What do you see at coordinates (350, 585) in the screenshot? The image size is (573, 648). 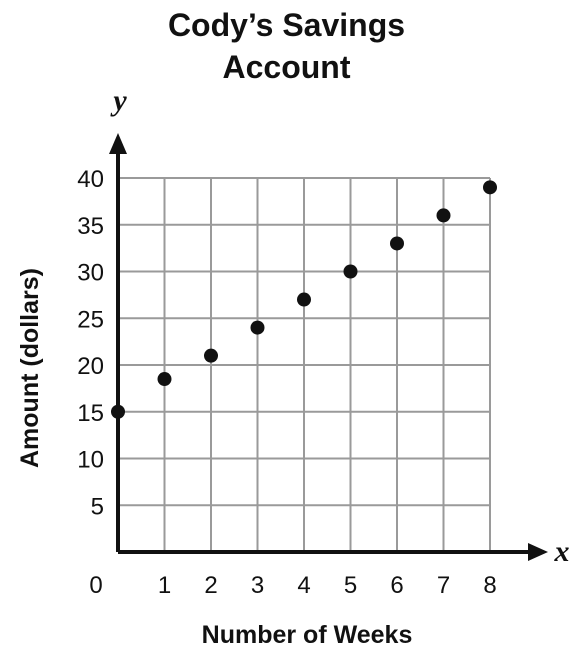 I see `x-tick-label: 5` at bounding box center [350, 585].